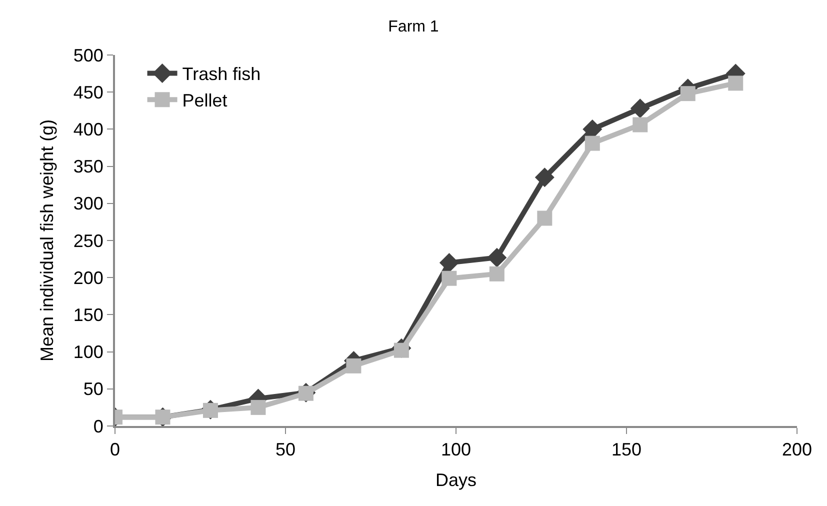 This screenshot has width=827, height=506. What do you see at coordinates (285, 450) in the screenshot?
I see `x-tick-label: 50` at bounding box center [285, 450].